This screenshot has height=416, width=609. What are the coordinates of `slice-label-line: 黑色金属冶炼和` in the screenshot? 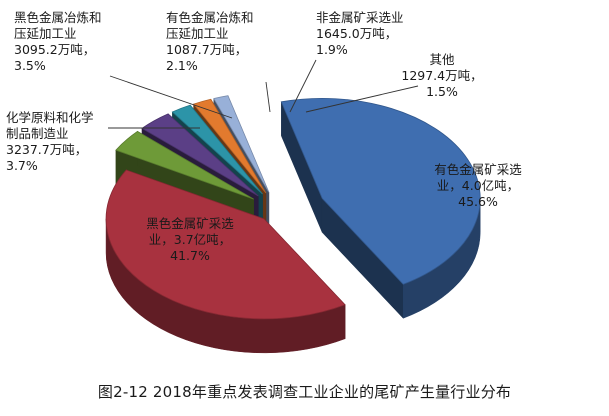 It's located at (58, 17).